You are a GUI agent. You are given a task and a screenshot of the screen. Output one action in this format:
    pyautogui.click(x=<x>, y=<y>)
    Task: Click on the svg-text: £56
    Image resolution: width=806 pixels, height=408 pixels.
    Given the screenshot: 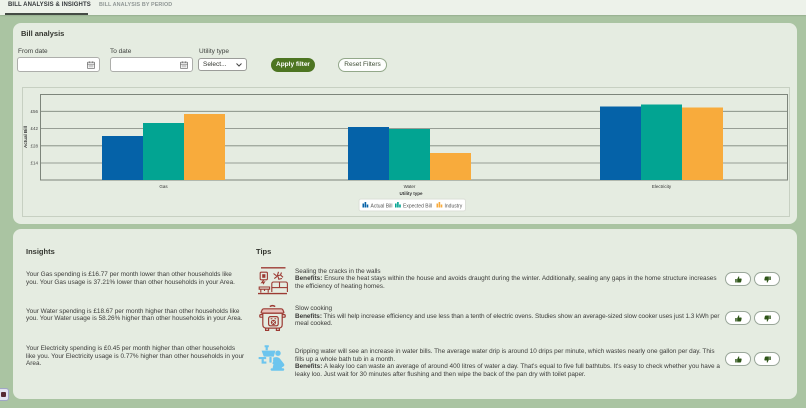 What is the action you would take?
    pyautogui.click(x=34, y=111)
    